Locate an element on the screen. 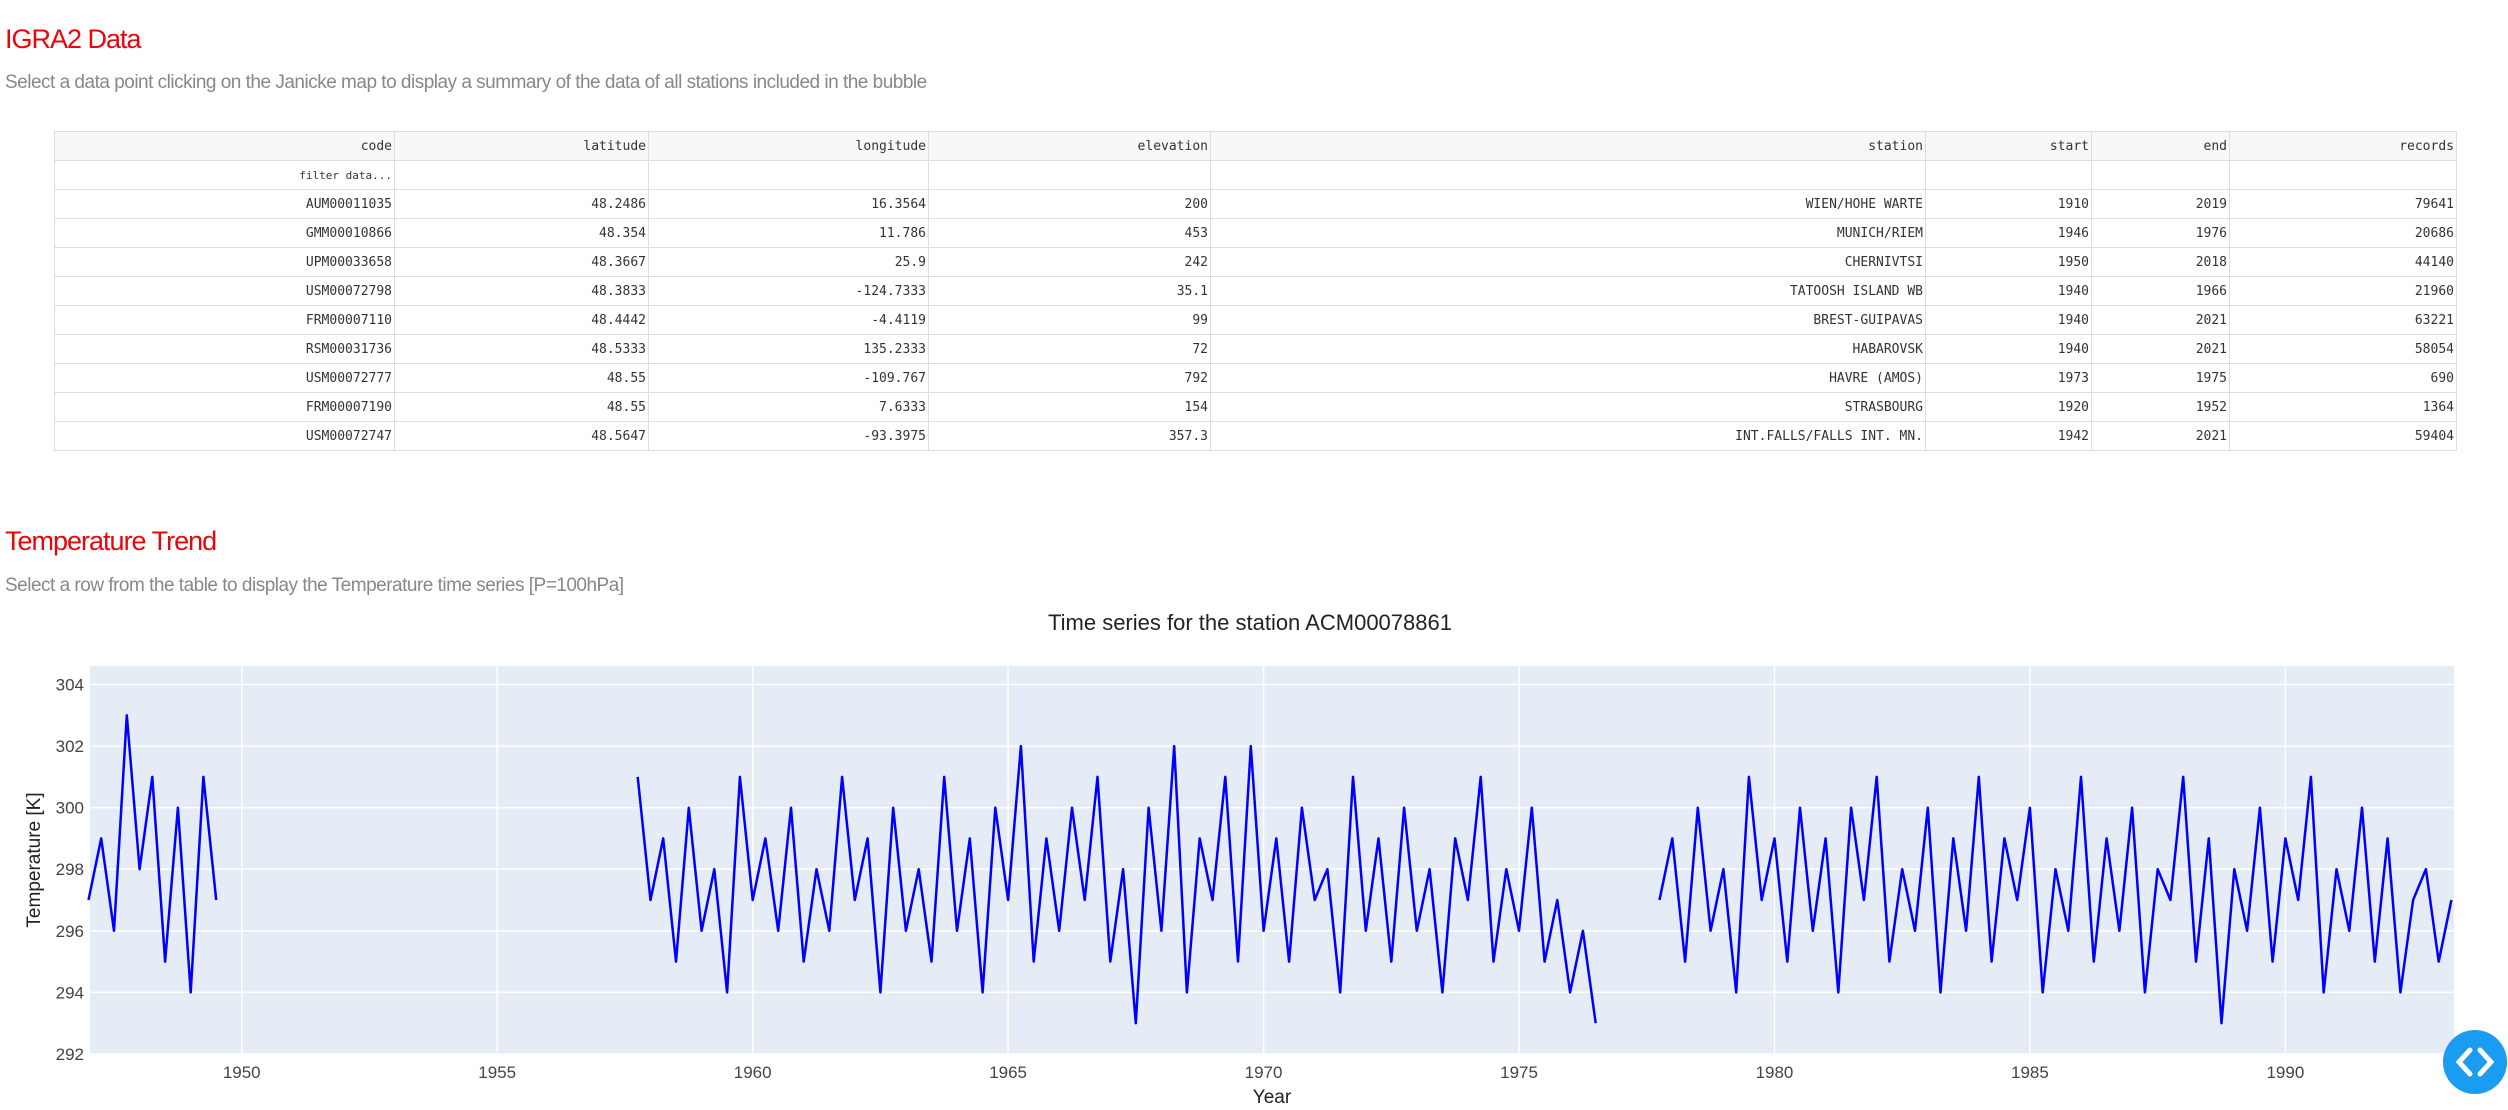 The height and width of the screenshot is (1110, 2508). y-tick-label: 294 is located at coordinates (70, 992).